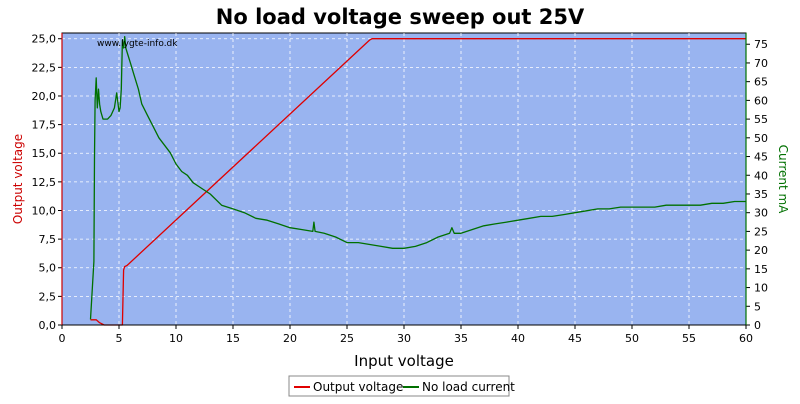 This screenshot has width=800, height=404. What do you see at coordinates (761, 157) in the screenshot?
I see `y-right-tick-label: 45` at bounding box center [761, 157].